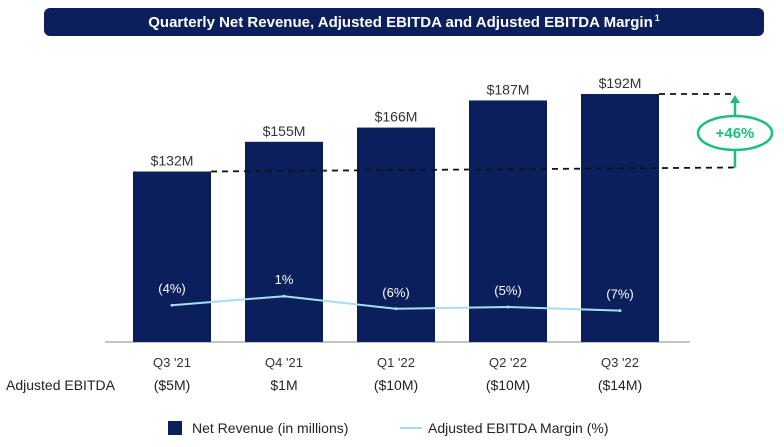  I want to click on title-footnote: 1, so click(657, 18).